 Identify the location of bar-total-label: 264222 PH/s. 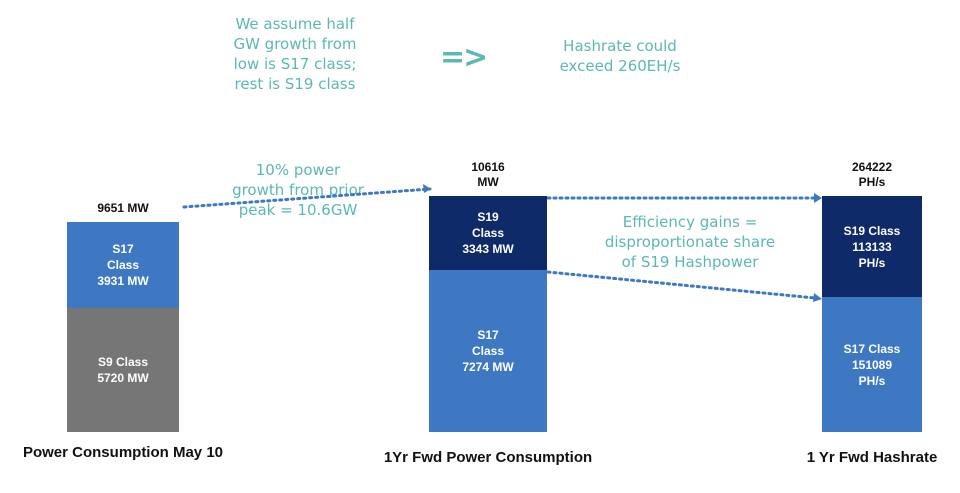
(872, 174).